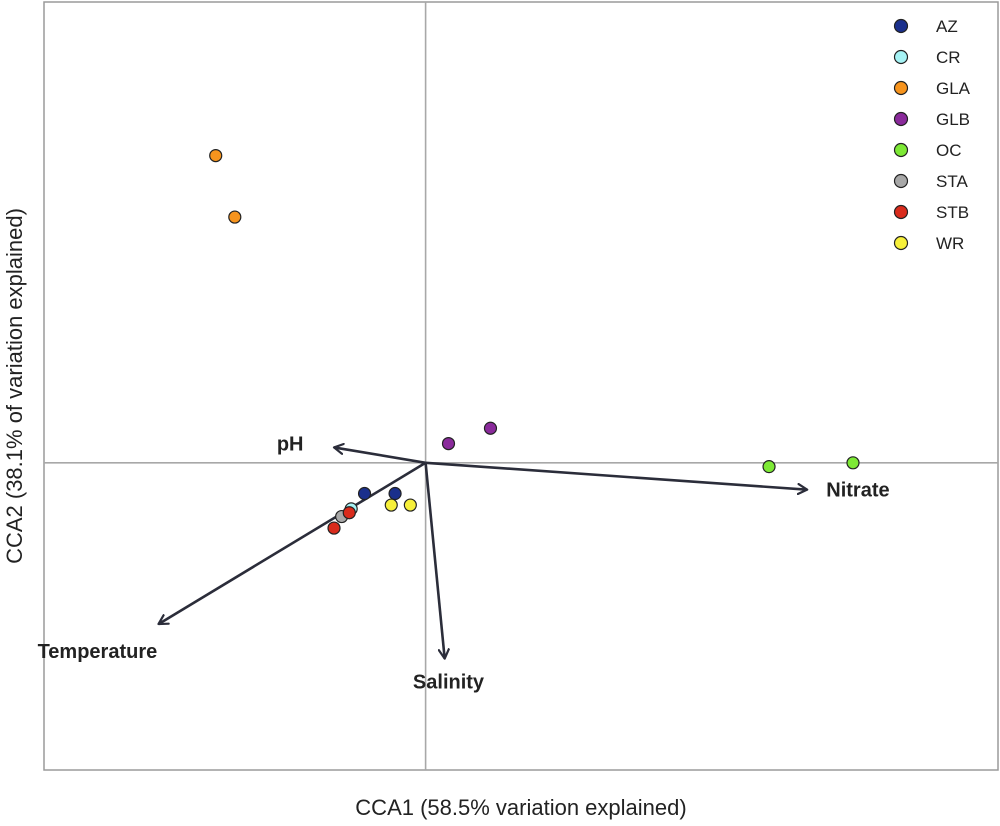  I want to click on legend-marker-gla, so click(901, 88).